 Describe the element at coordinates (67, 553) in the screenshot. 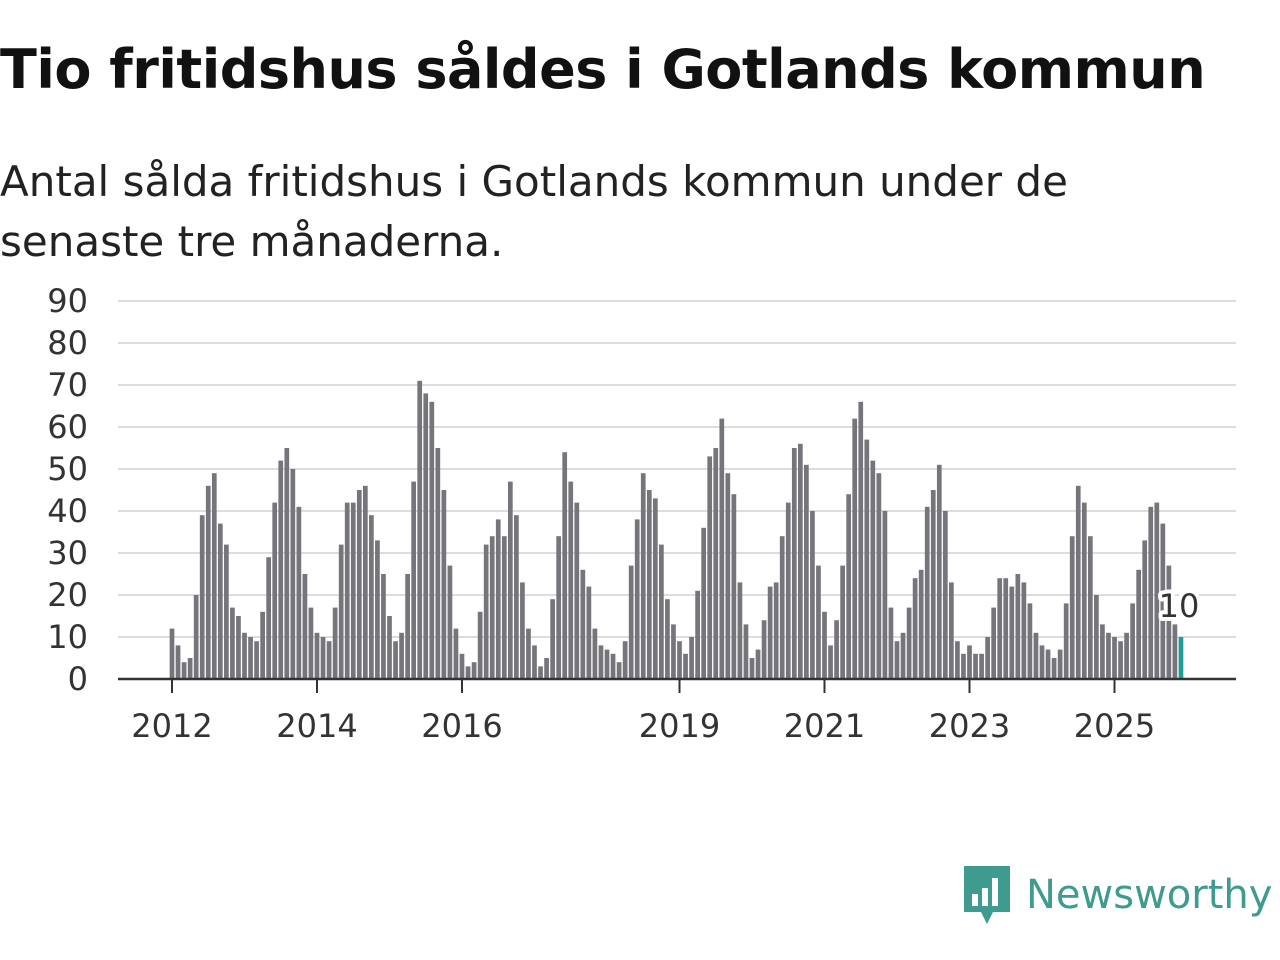

I see `y-tick-label-30: 30` at that location.